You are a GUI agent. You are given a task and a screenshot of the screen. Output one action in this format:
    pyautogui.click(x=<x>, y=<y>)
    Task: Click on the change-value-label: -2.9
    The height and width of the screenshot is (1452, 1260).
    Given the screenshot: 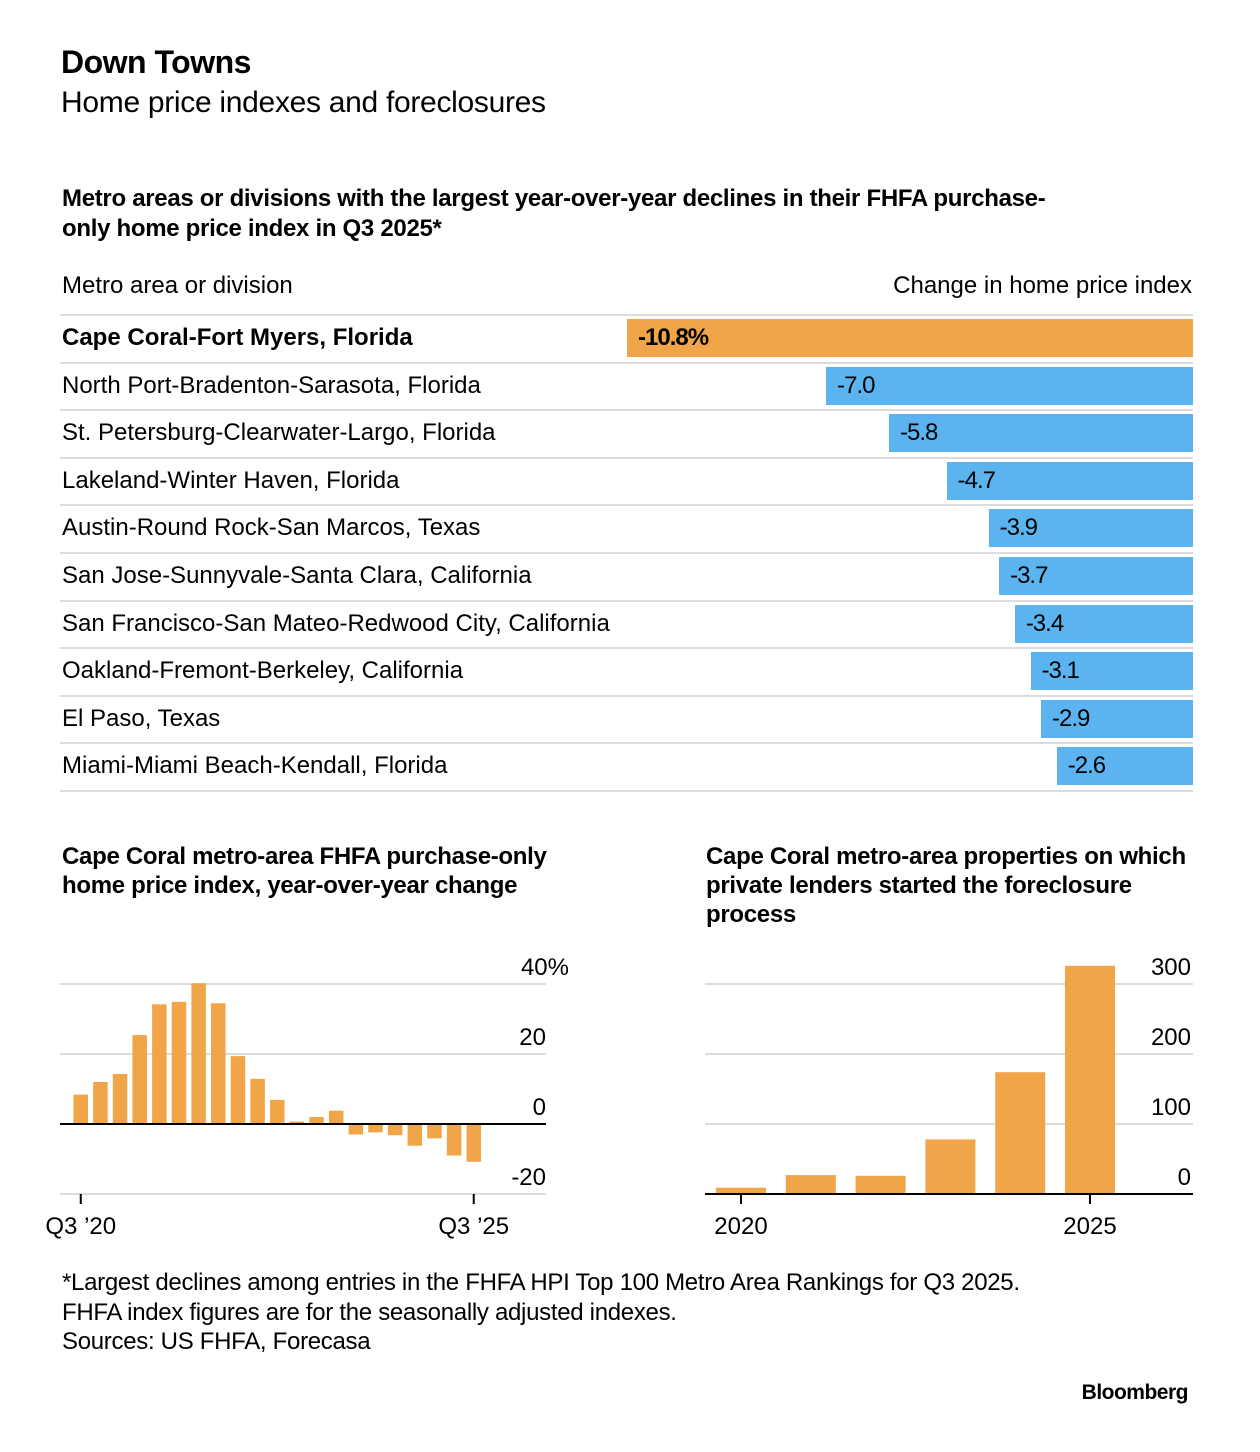 What is the action you would take?
    pyautogui.click(x=1071, y=718)
    